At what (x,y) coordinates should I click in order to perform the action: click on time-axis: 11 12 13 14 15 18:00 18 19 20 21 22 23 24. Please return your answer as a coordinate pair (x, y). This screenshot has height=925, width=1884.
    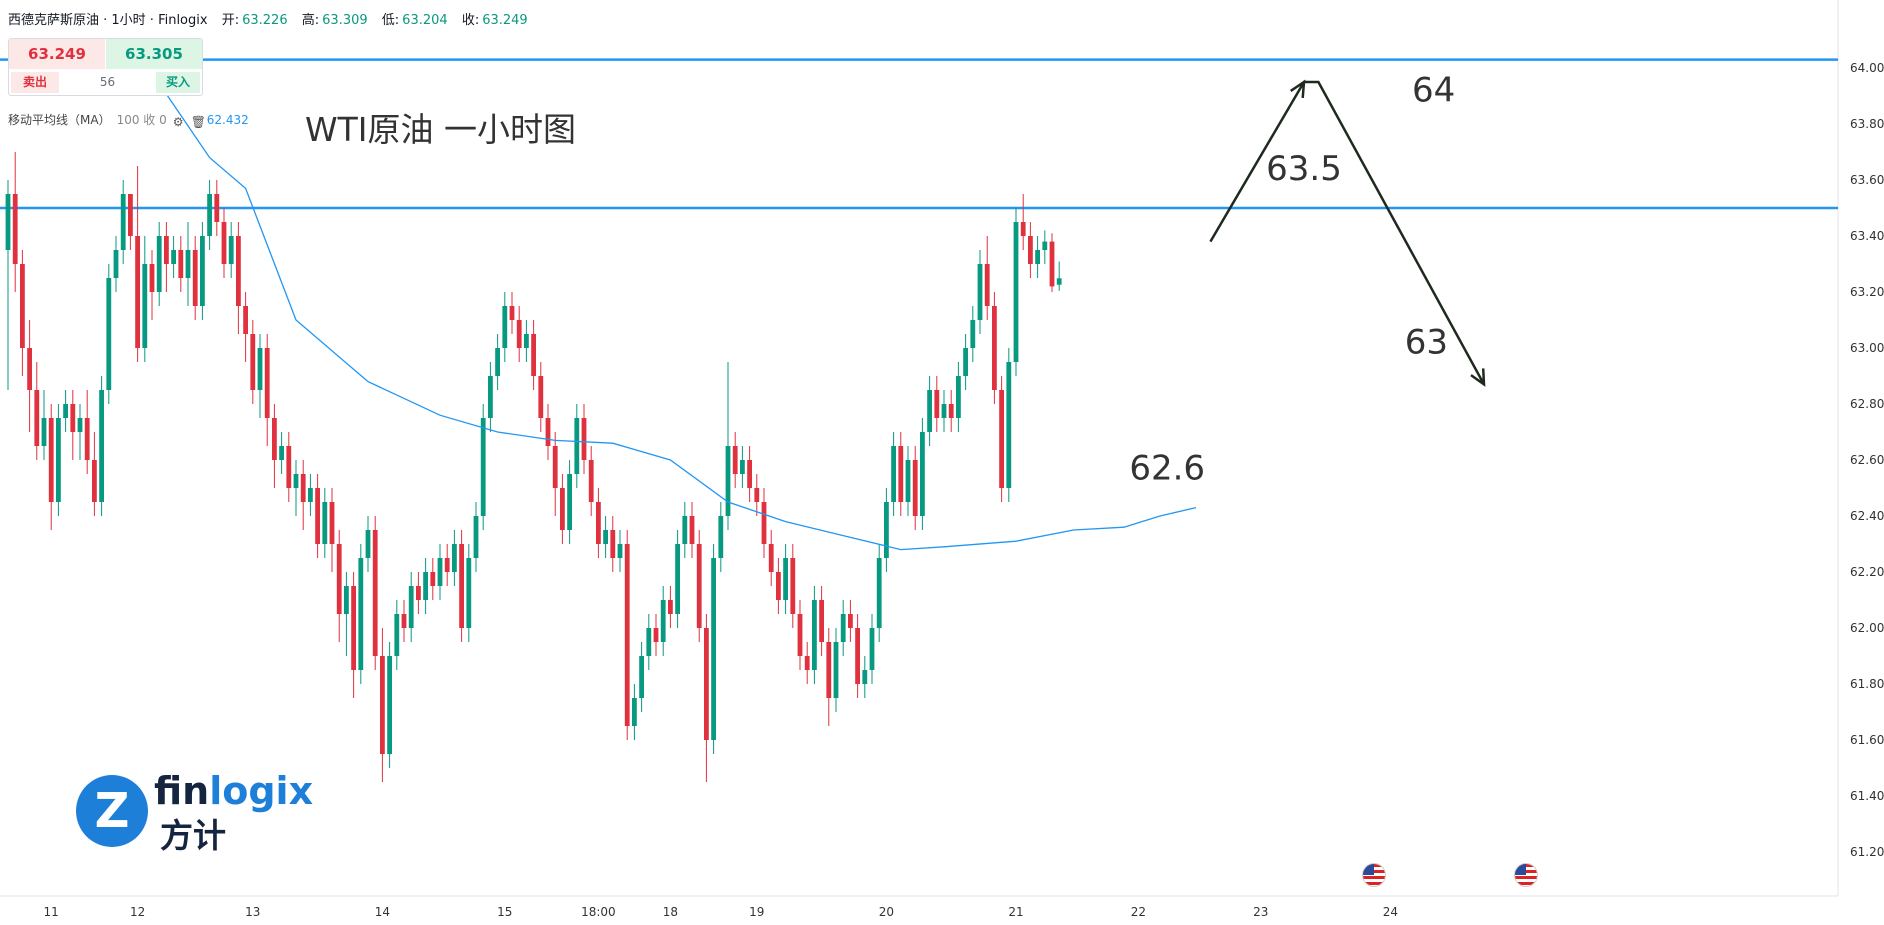
    Looking at the image, I should click on (721, 912).